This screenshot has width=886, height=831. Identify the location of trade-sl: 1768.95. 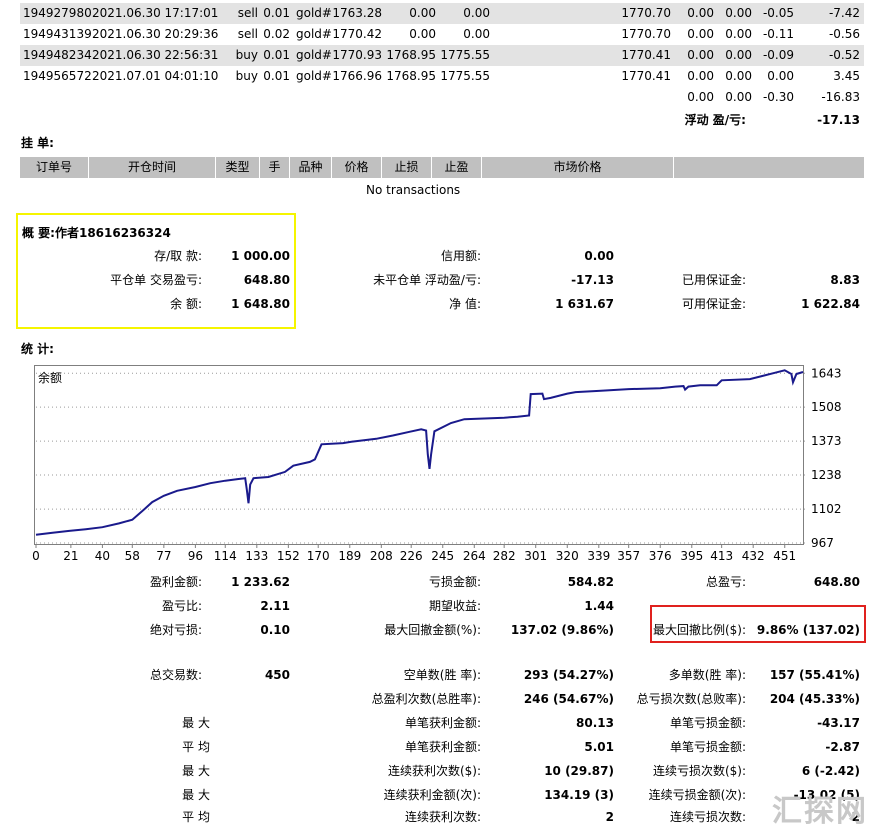
(411, 55).